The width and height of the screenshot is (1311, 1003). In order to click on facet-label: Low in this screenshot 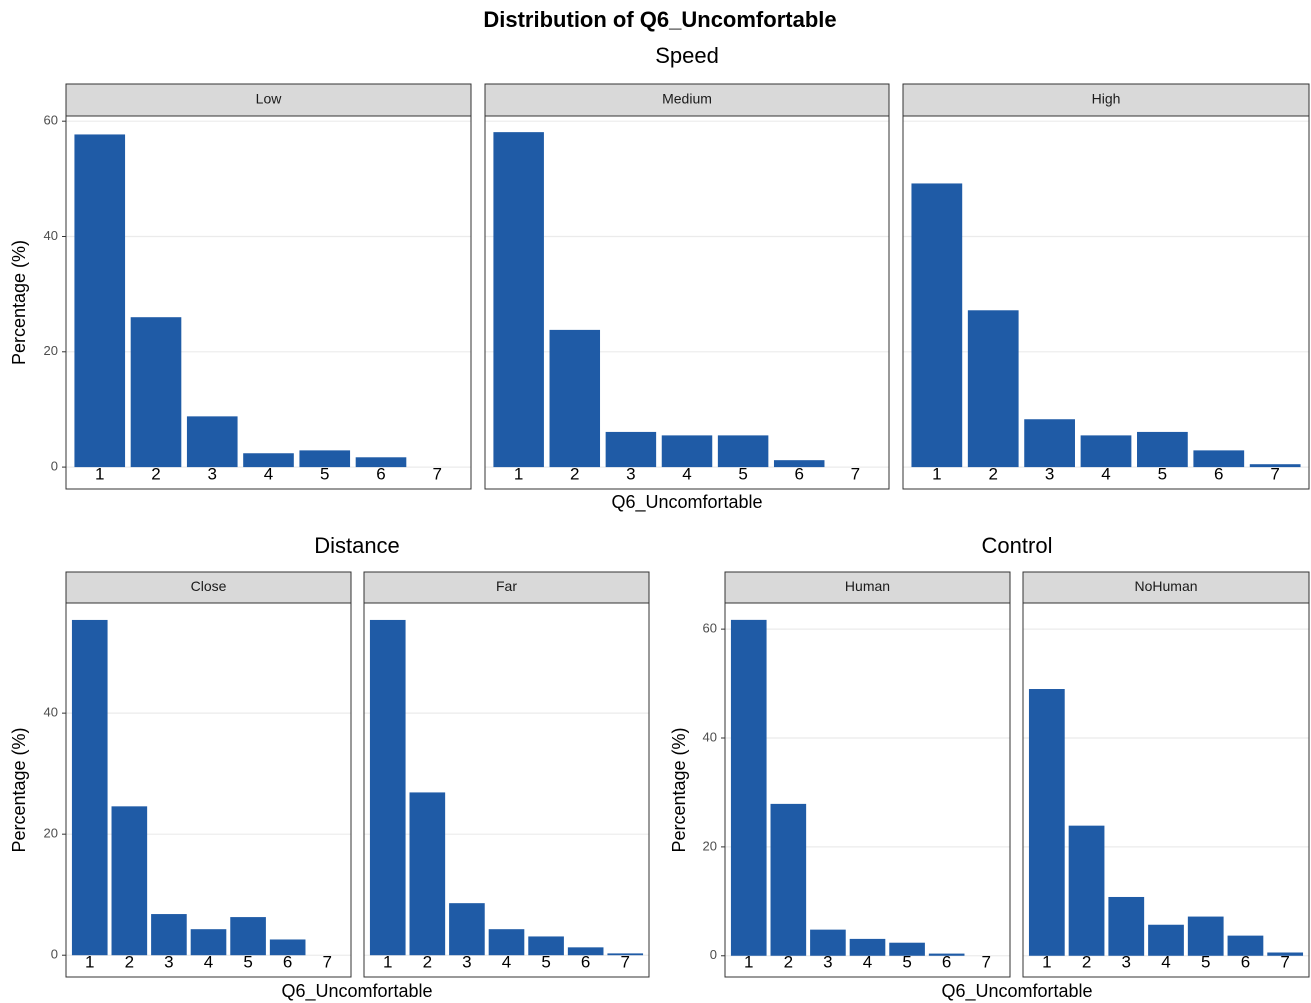, I will do `click(269, 99)`.